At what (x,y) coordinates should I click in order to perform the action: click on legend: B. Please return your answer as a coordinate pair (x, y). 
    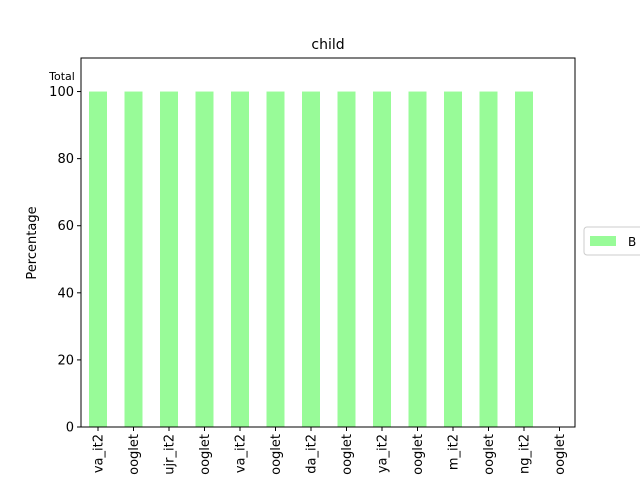
    Looking at the image, I should click on (611, 241).